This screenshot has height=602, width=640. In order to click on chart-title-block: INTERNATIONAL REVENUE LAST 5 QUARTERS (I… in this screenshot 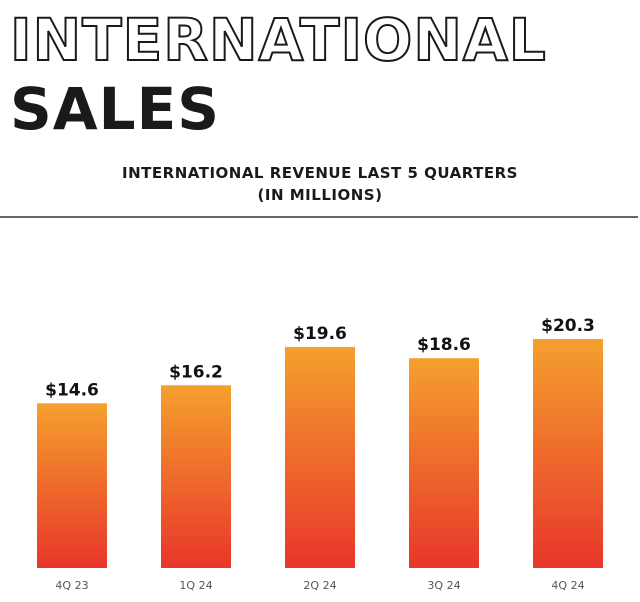, I will do `click(320, 184)`.